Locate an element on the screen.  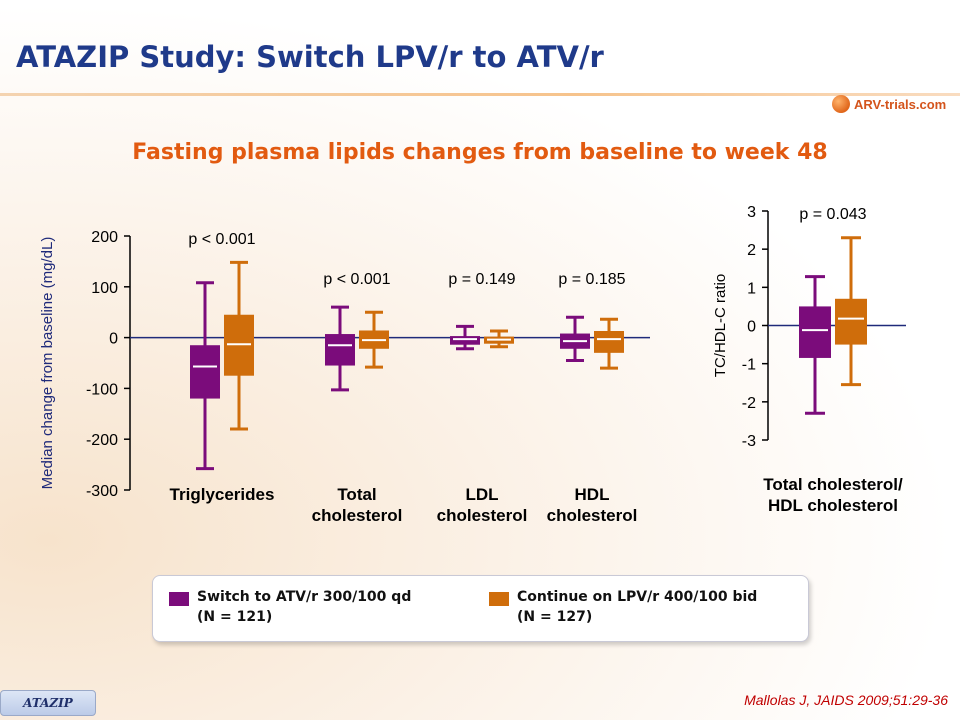
category-label: Triglycerides is located at coordinates (222, 494).